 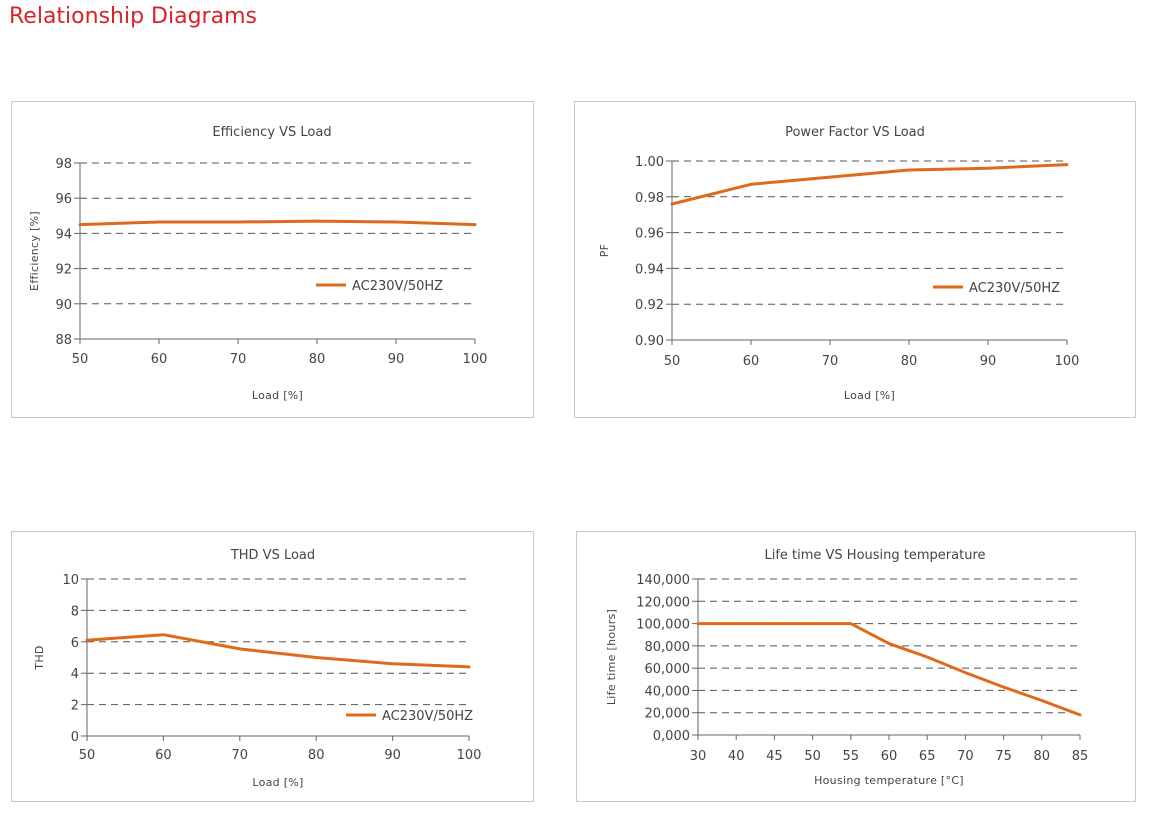 What do you see at coordinates (604, 251) in the screenshot?
I see `y-axis-label: PF` at bounding box center [604, 251].